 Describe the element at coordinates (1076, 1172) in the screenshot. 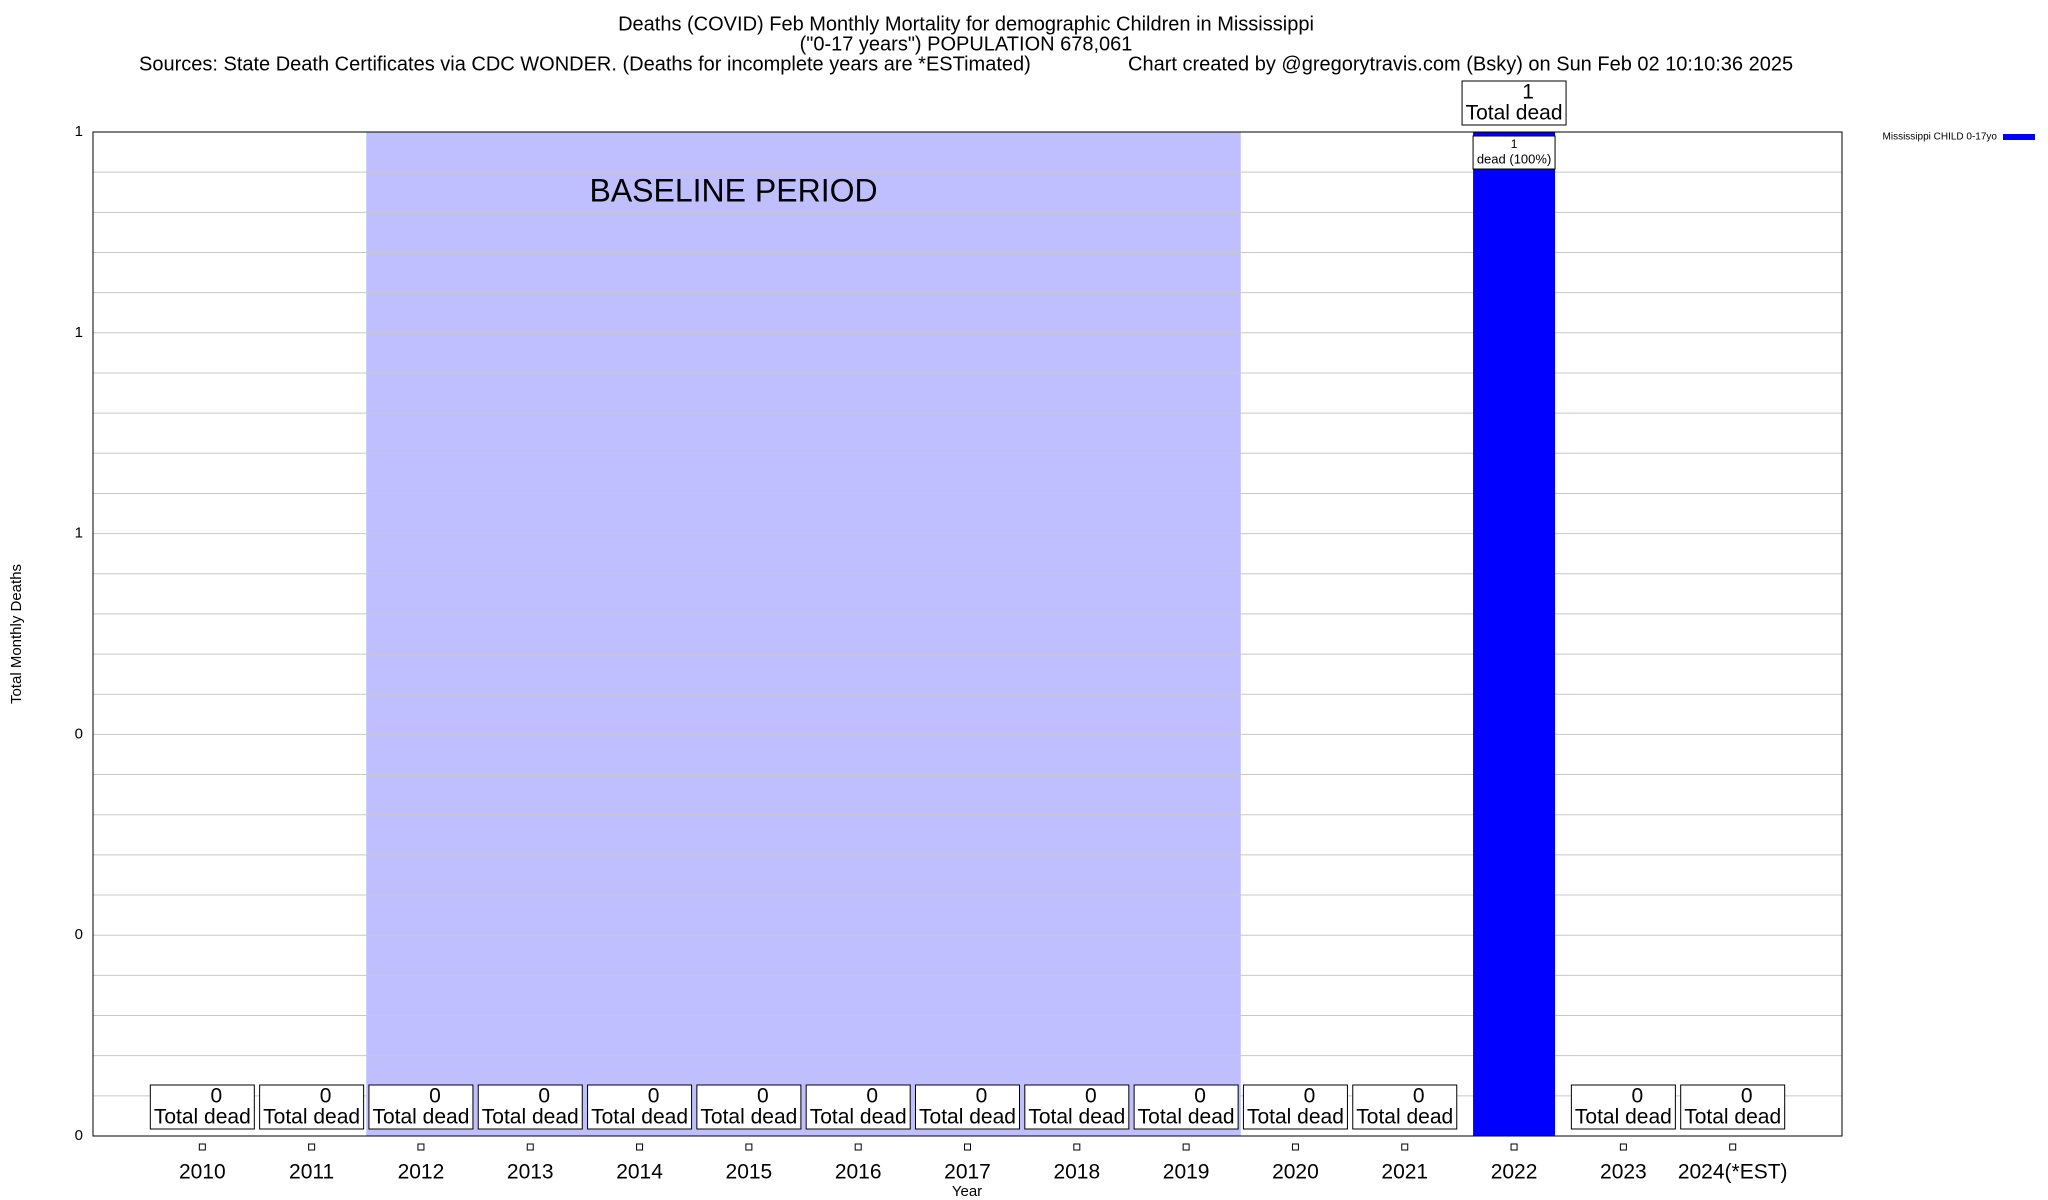

I see `x-tick-label: 2018` at that location.